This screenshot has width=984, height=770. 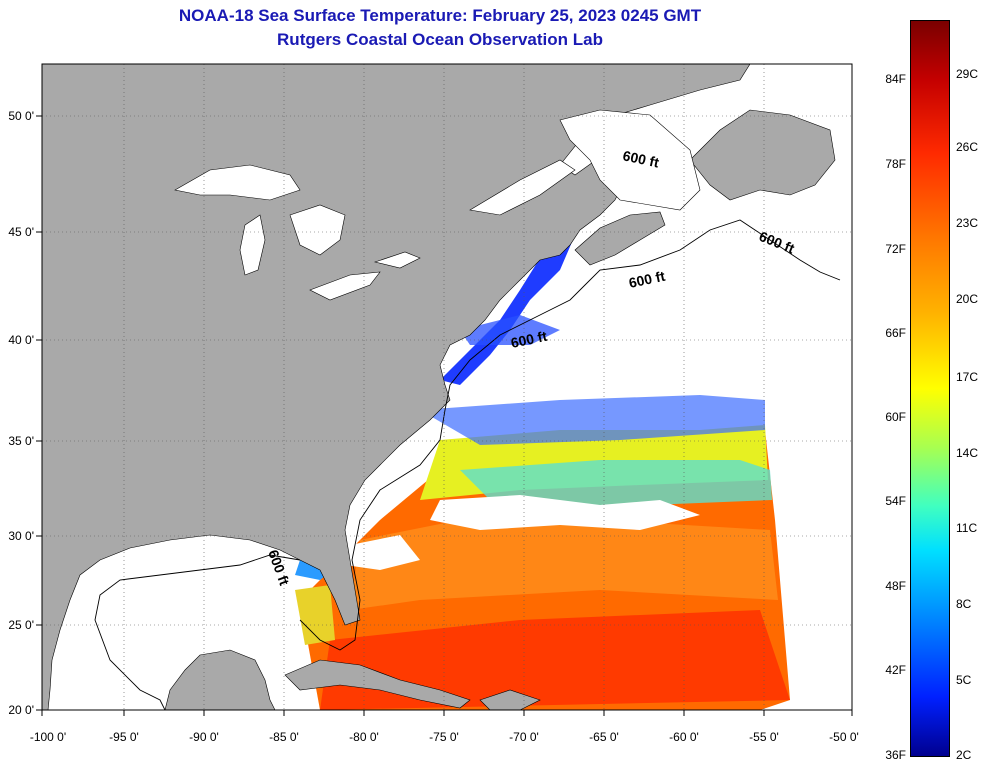 I want to click on st-lawrence-river, so click(x=522, y=187).